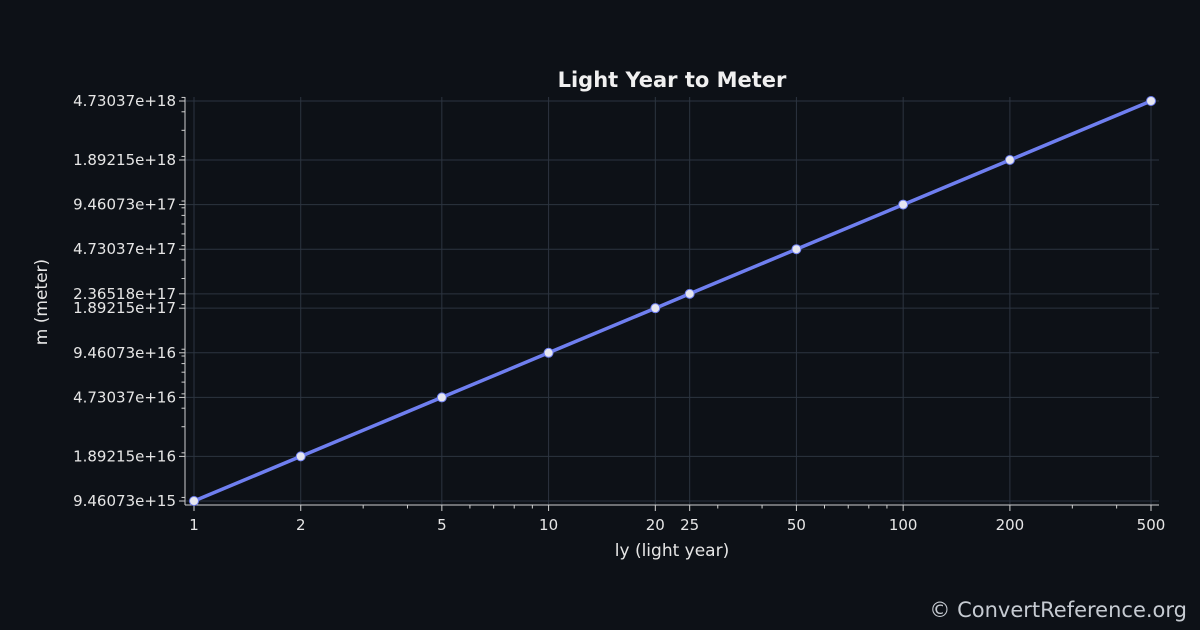 The height and width of the screenshot is (630, 1200). Describe the element at coordinates (124, 353) in the screenshot. I see `y-tick-label: 9.46073e+16` at that location.